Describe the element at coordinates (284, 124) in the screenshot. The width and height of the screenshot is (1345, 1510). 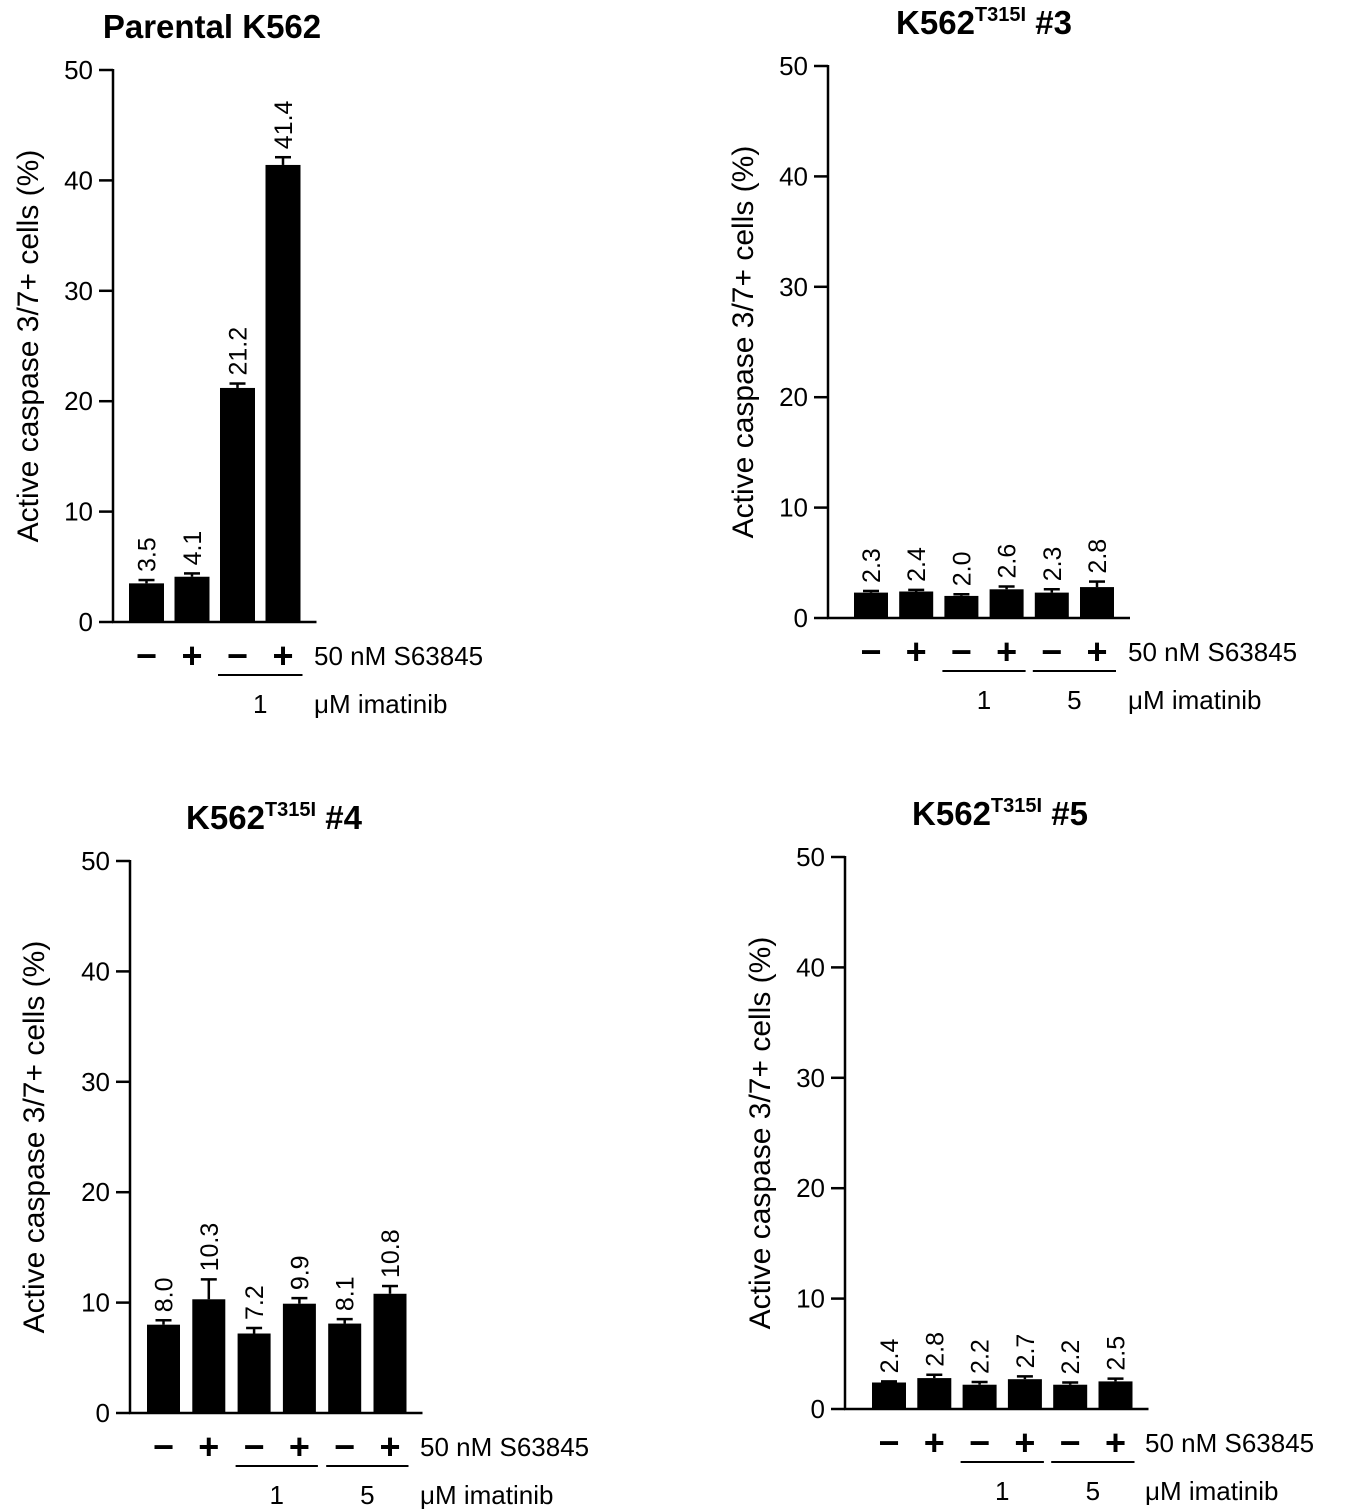
I see `bar-value-label: 41.4` at that location.